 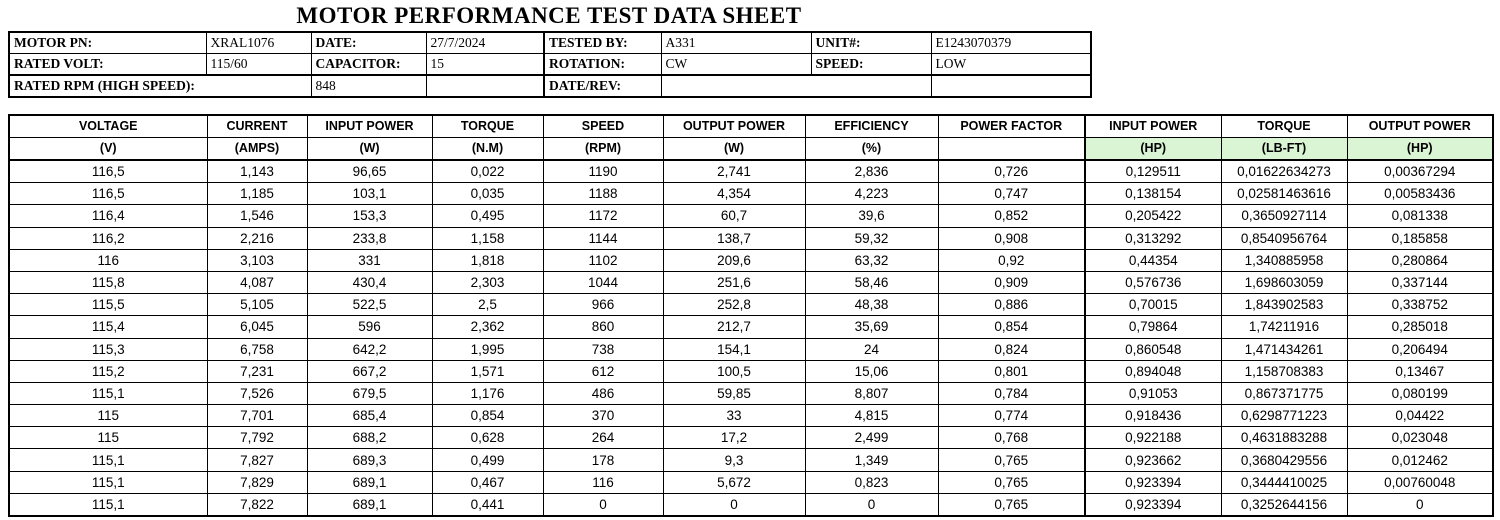 What do you see at coordinates (1011, 305) in the screenshot?
I see `table-cell: 0,886` at bounding box center [1011, 305].